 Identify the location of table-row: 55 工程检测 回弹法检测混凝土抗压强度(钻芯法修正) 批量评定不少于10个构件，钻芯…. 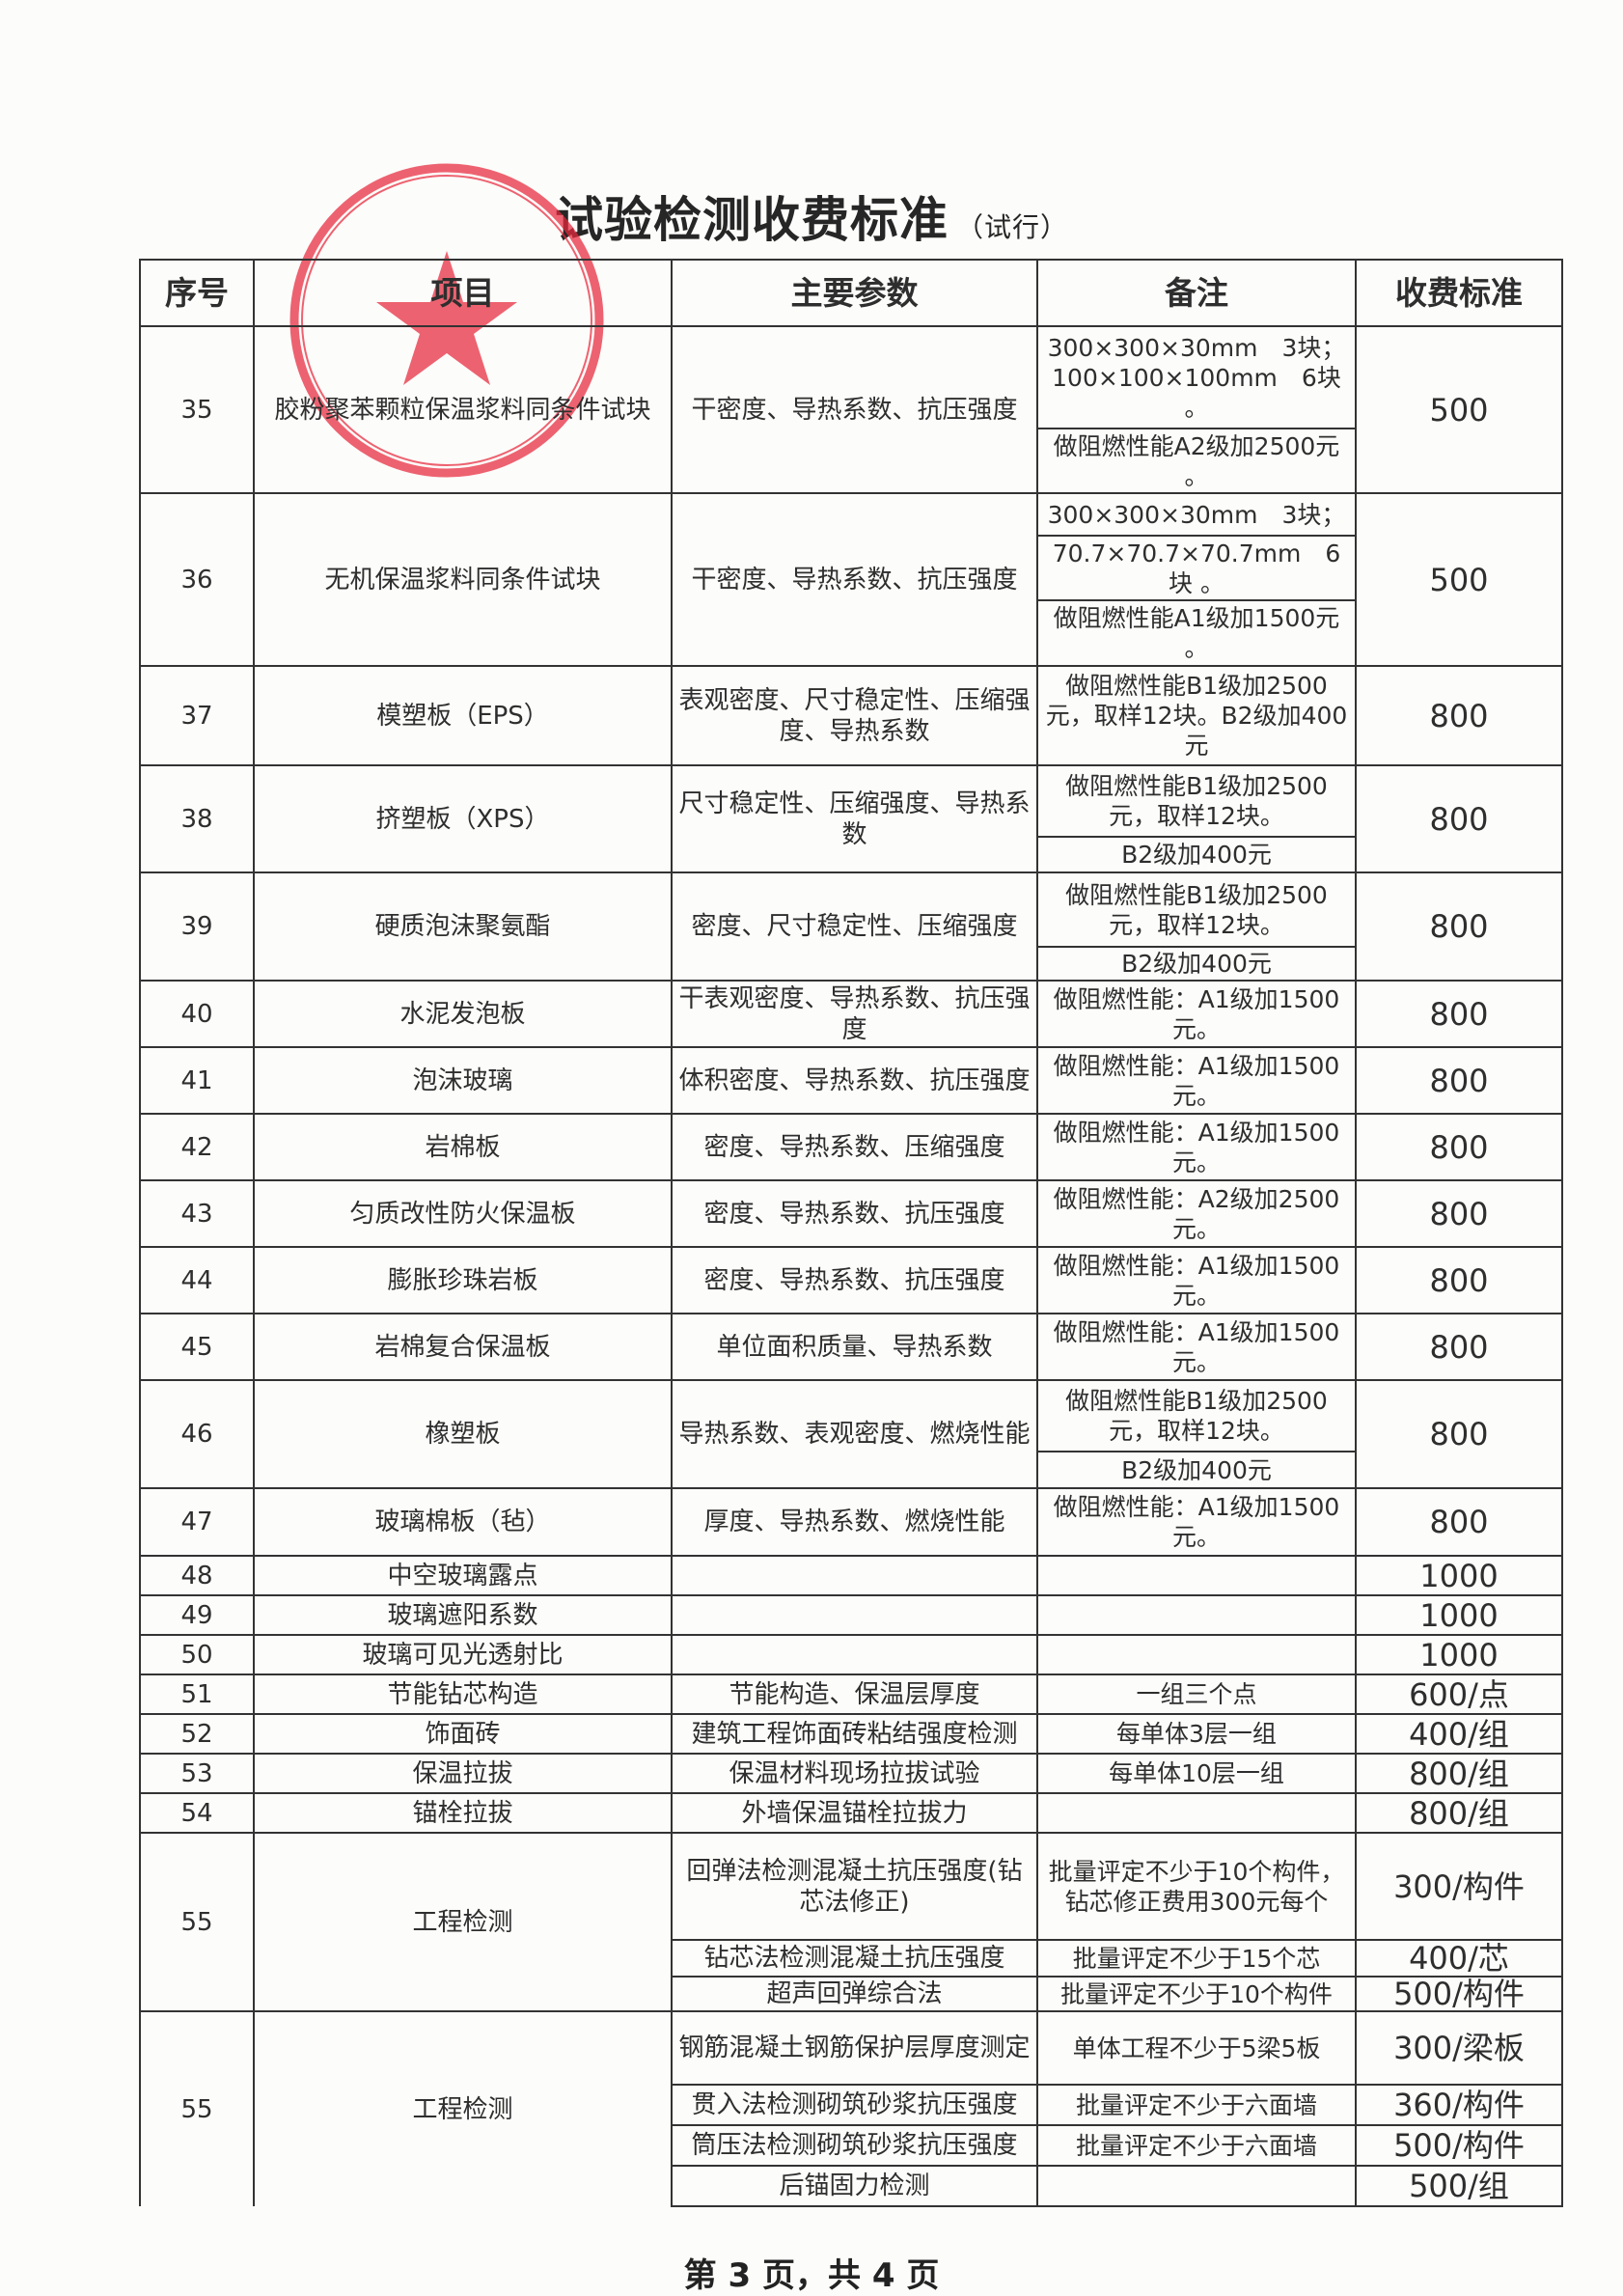
(851, 1922).